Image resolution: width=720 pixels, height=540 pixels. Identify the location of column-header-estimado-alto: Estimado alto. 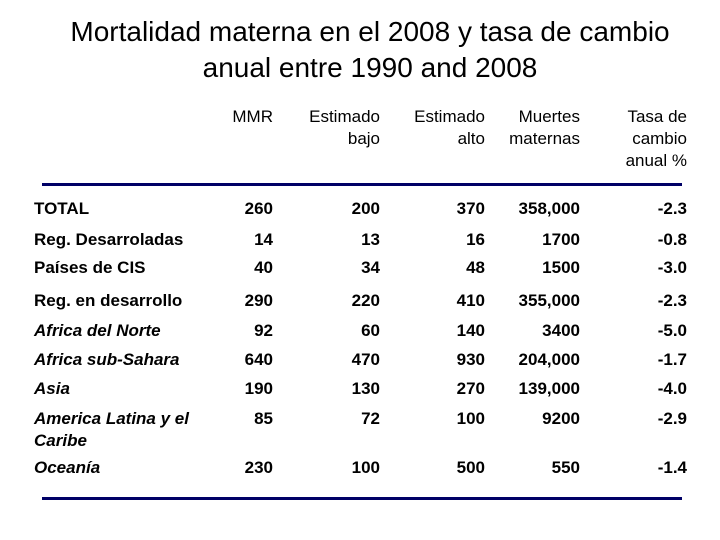
(449, 128).